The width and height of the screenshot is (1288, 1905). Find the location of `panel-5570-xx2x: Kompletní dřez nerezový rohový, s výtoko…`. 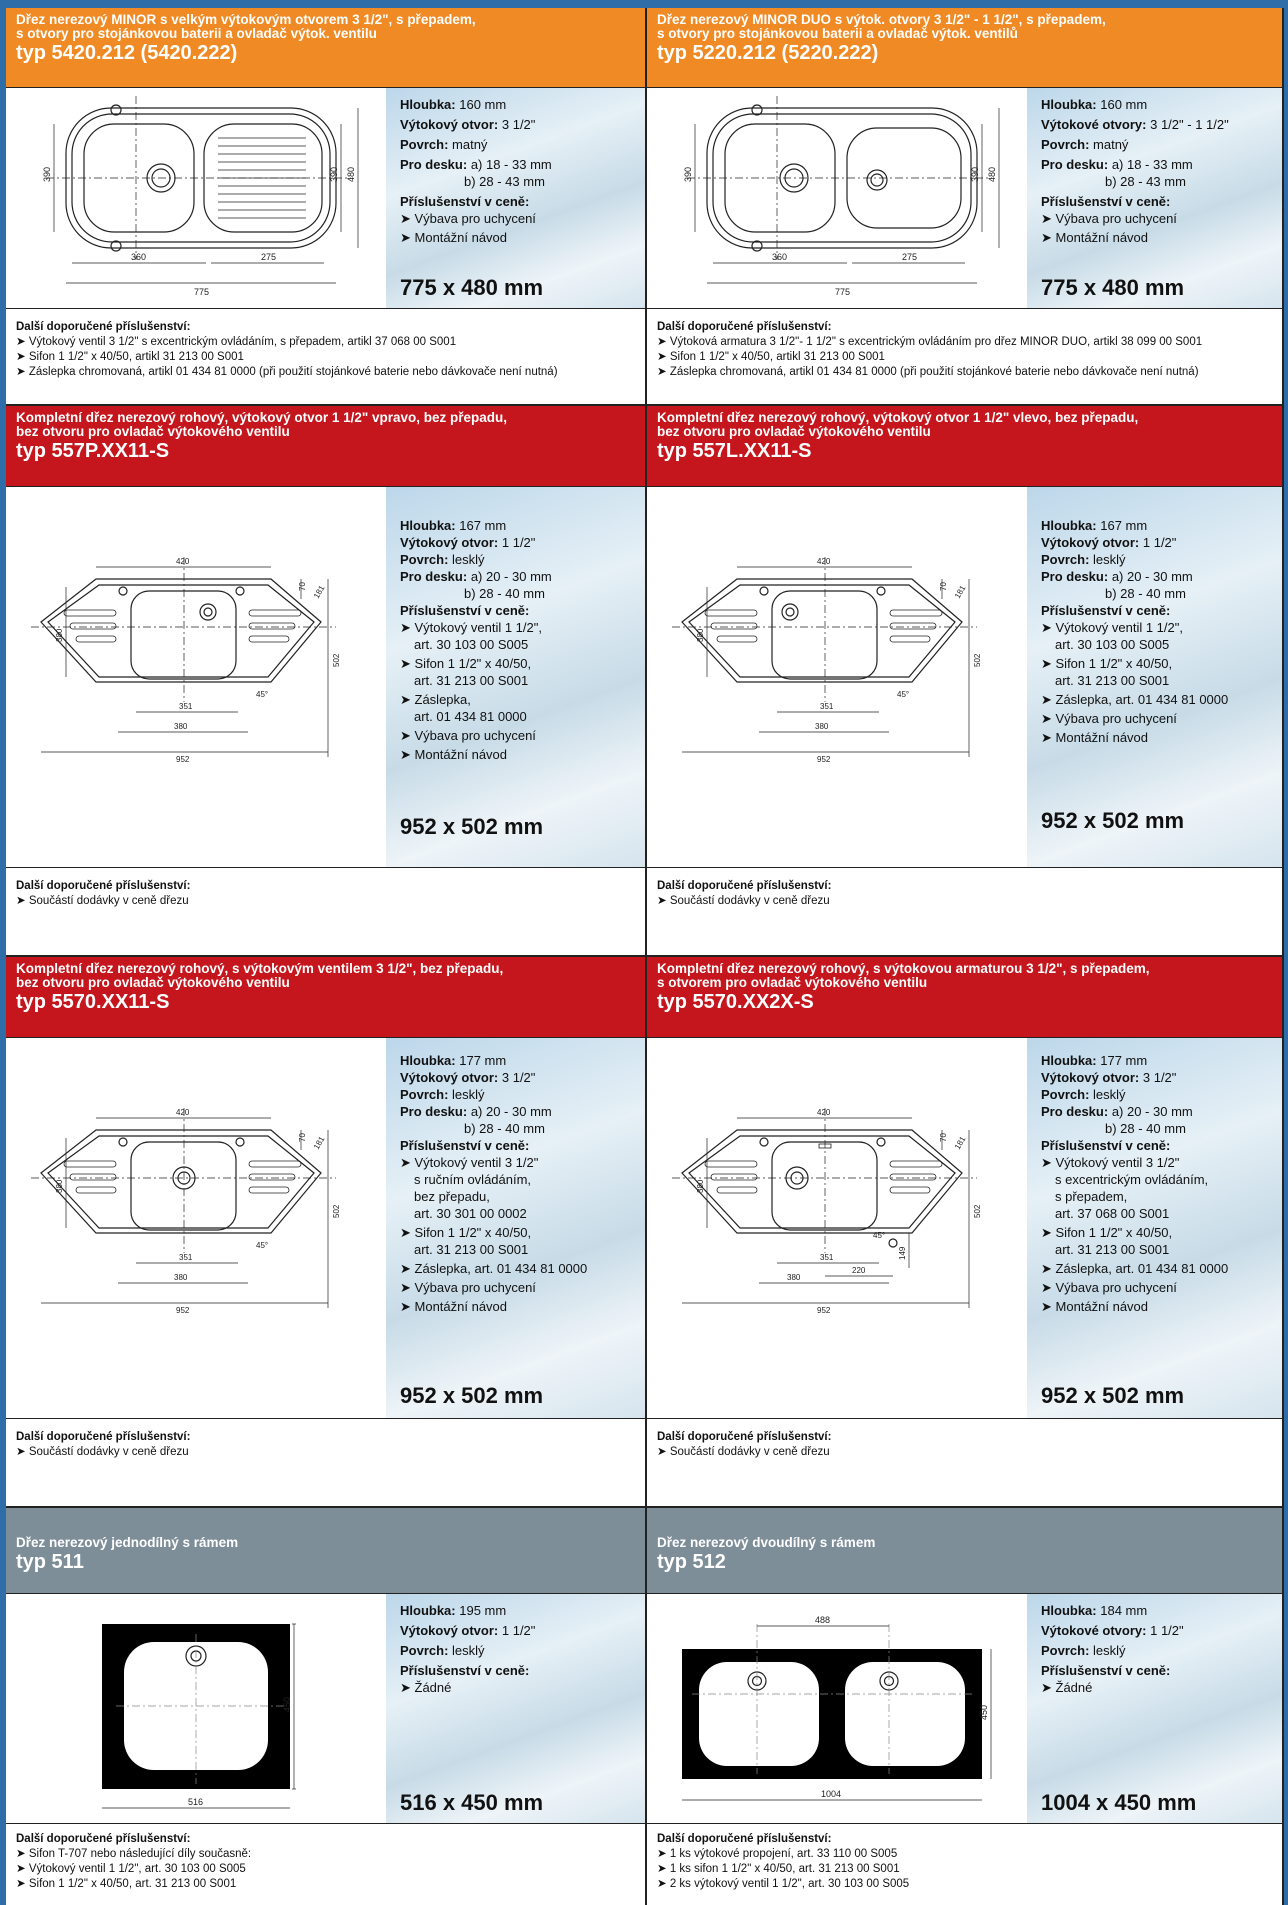

panel-5570-xx2x: Kompletní dřez nerezový rohový, s výtoko… is located at coordinates (965, 1232).